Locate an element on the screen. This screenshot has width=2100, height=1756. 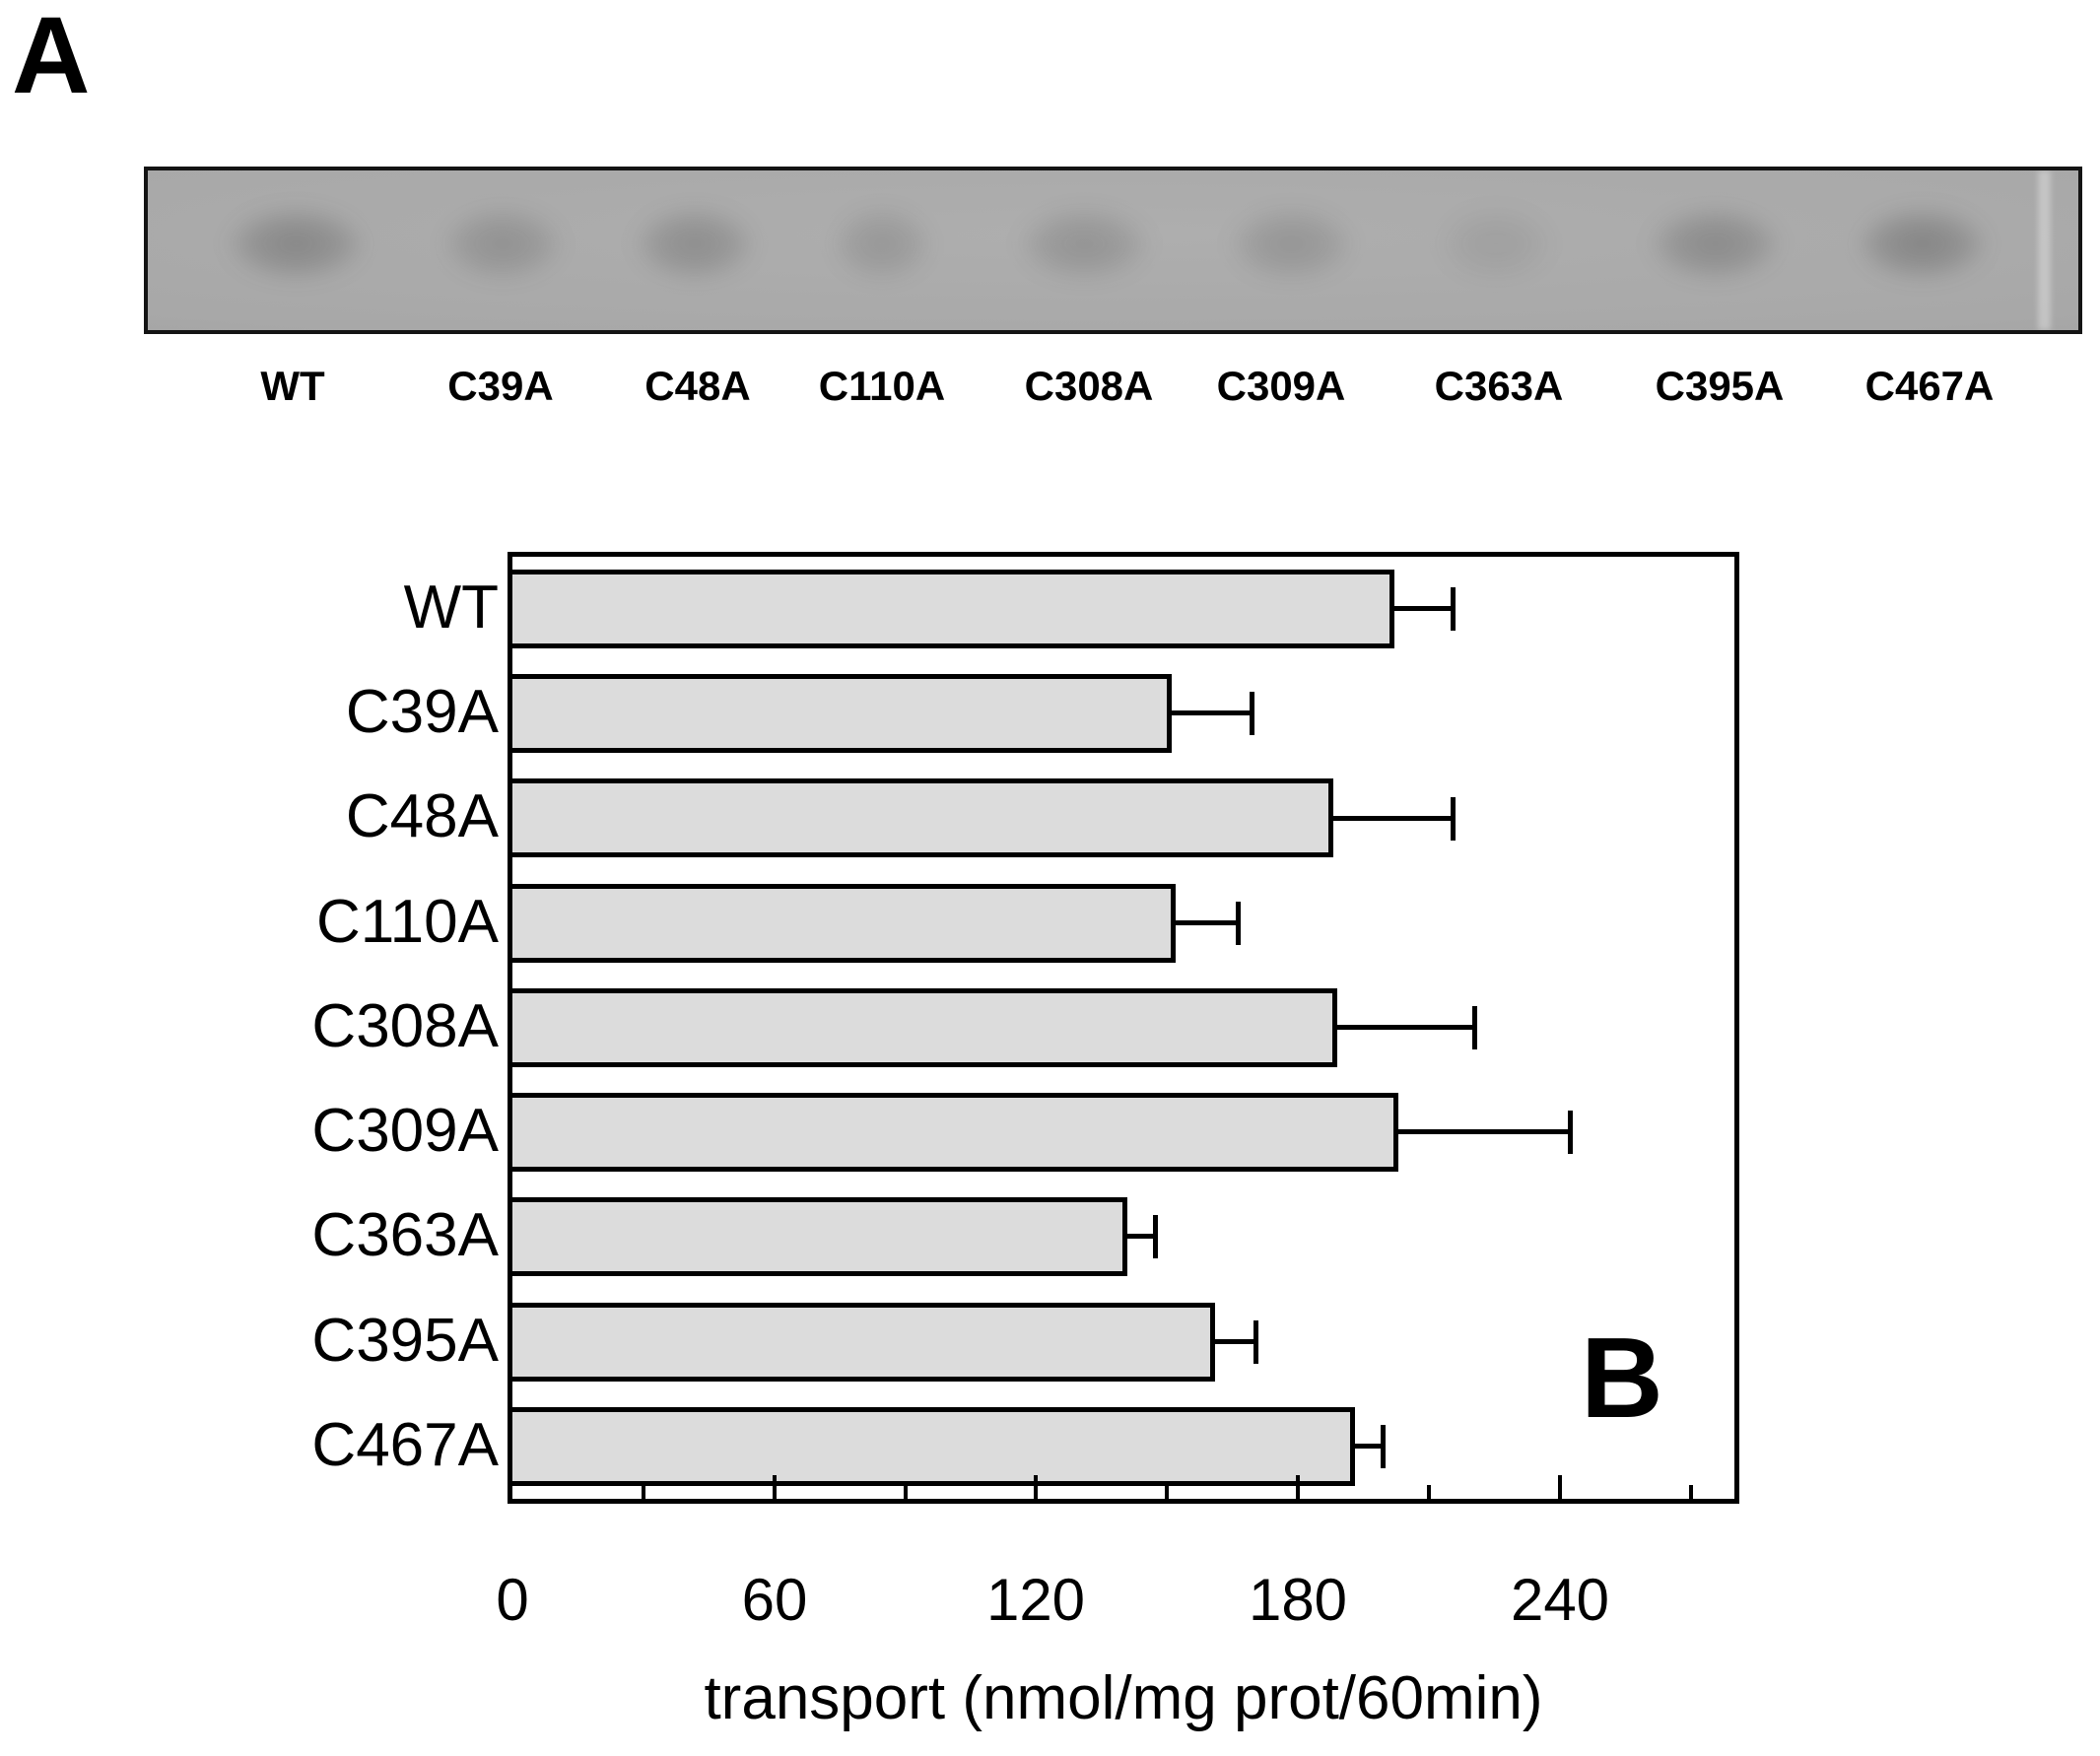
bar-C39A is located at coordinates (842, 713).